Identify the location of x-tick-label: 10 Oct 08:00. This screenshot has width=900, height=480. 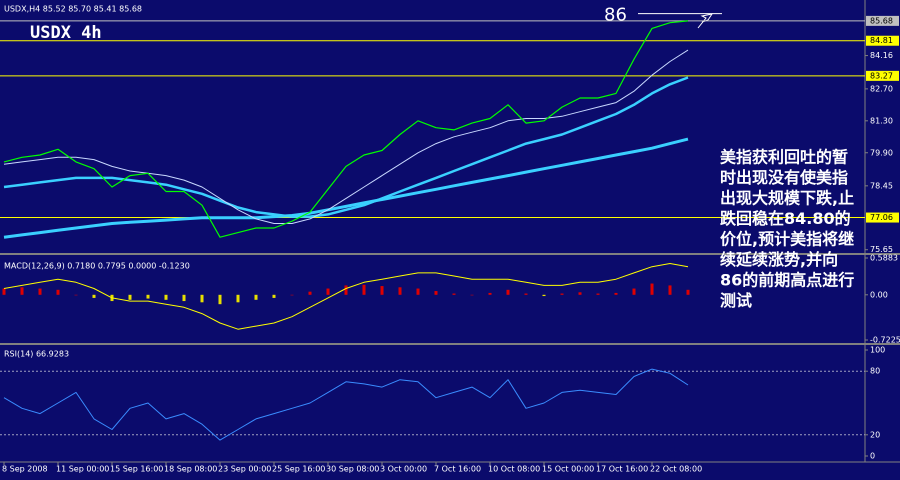
(514, 469).